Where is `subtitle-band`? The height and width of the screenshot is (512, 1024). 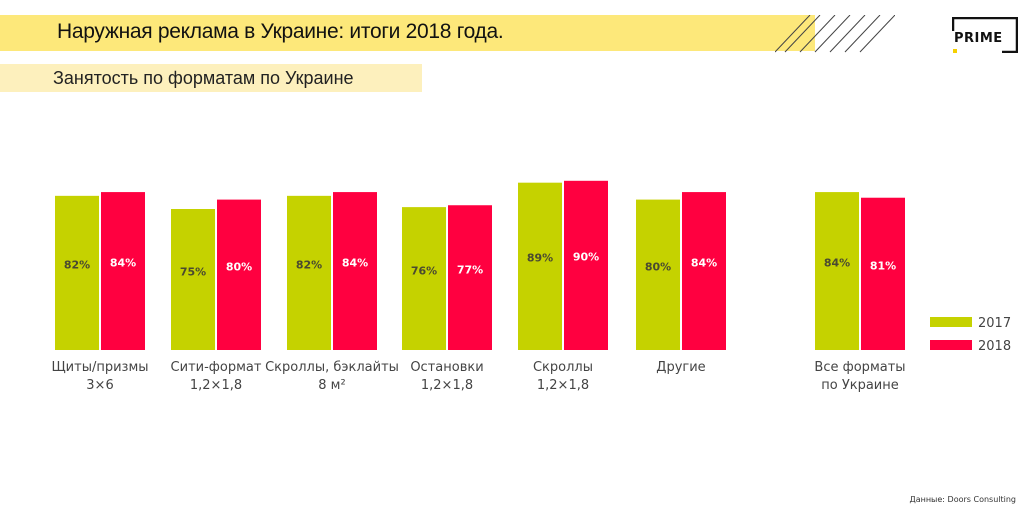
subtitle-band is located at coordinates (211, 78).